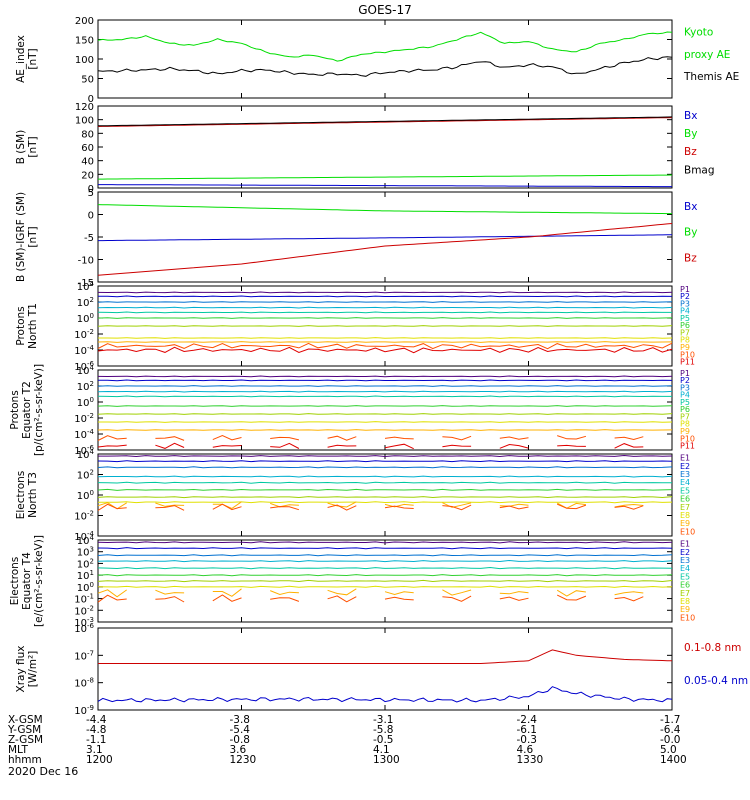 The width and height of the screenshot is (750, 800). What do you see at coordinates (85, 475) in the screenshot?
I see `y-tick-label: 10²` at bounding box center [85, 475].